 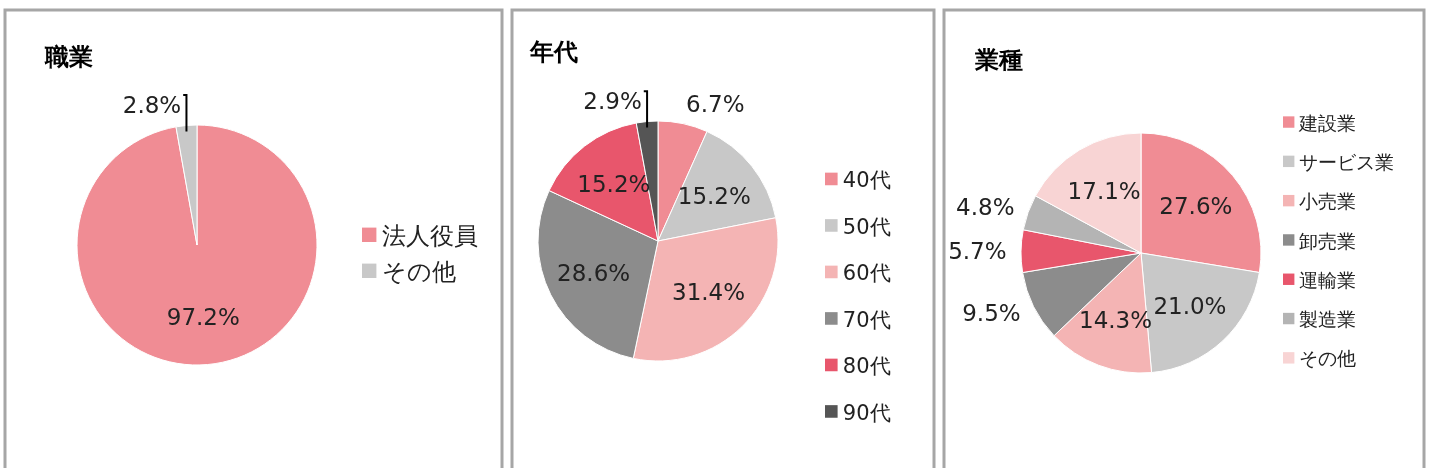 I want to click on legend-label: 卸売業, so click(x=1328, y=240).